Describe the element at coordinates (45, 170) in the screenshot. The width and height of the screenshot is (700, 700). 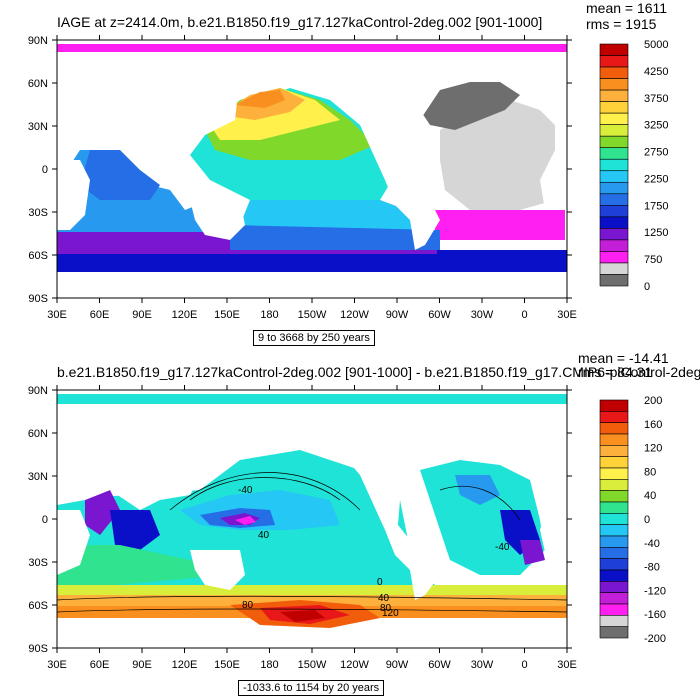
I see `y-tick-label: 0` at that location.